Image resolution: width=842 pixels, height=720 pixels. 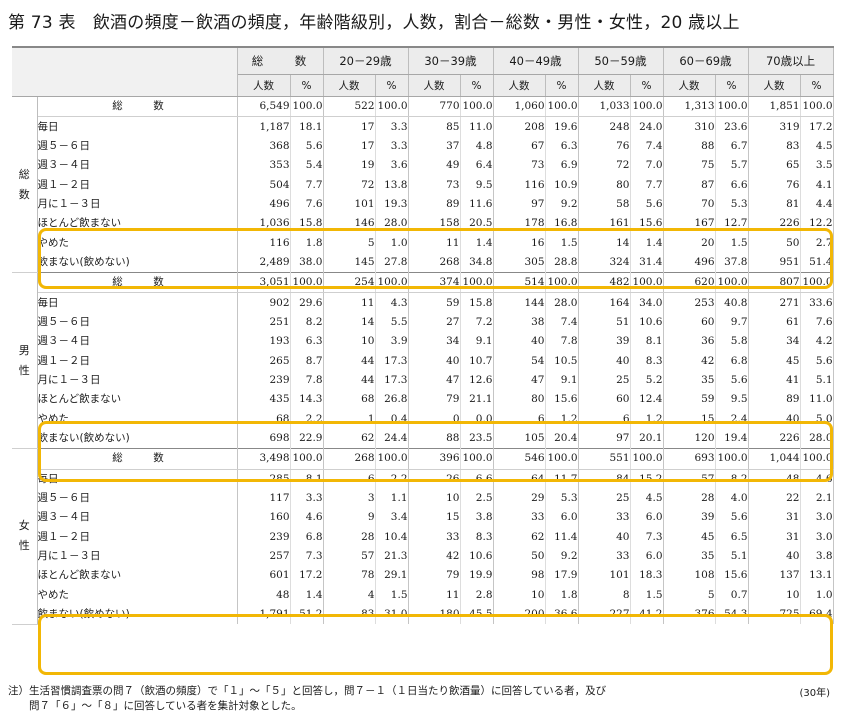 I want to click on col-group-header: 総 数, so click(x=280, y=60).